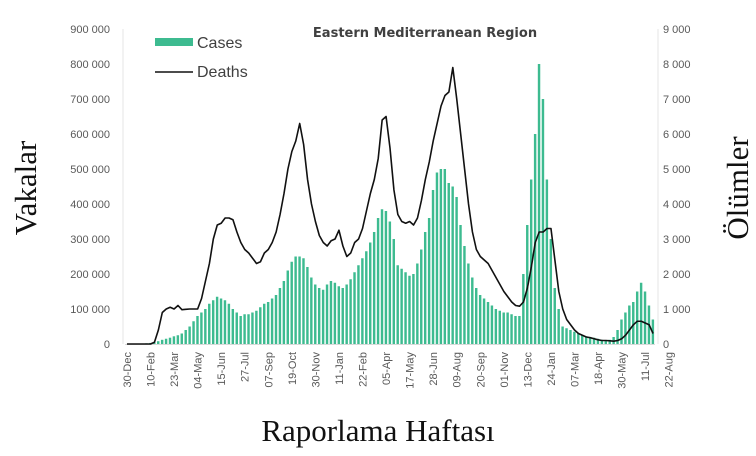  What do you see at coordinates (90, 275) in the screenshot?
I see `y-tick-label: 200 000` at bounding box center [90, 275].